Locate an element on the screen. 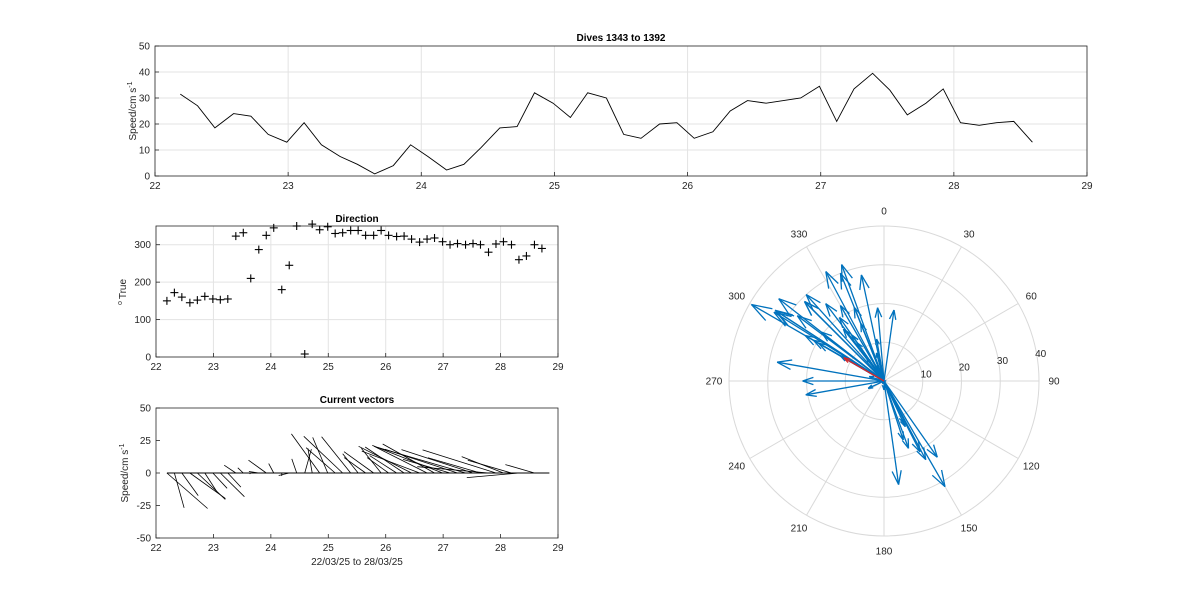 The image size is (1200, 605). polar-angle-label: 30 is located at coordinates (969, 234).